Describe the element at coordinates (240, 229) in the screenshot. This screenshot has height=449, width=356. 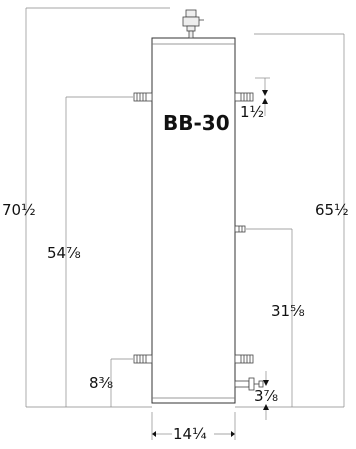
I see `sensor-port` at that location.